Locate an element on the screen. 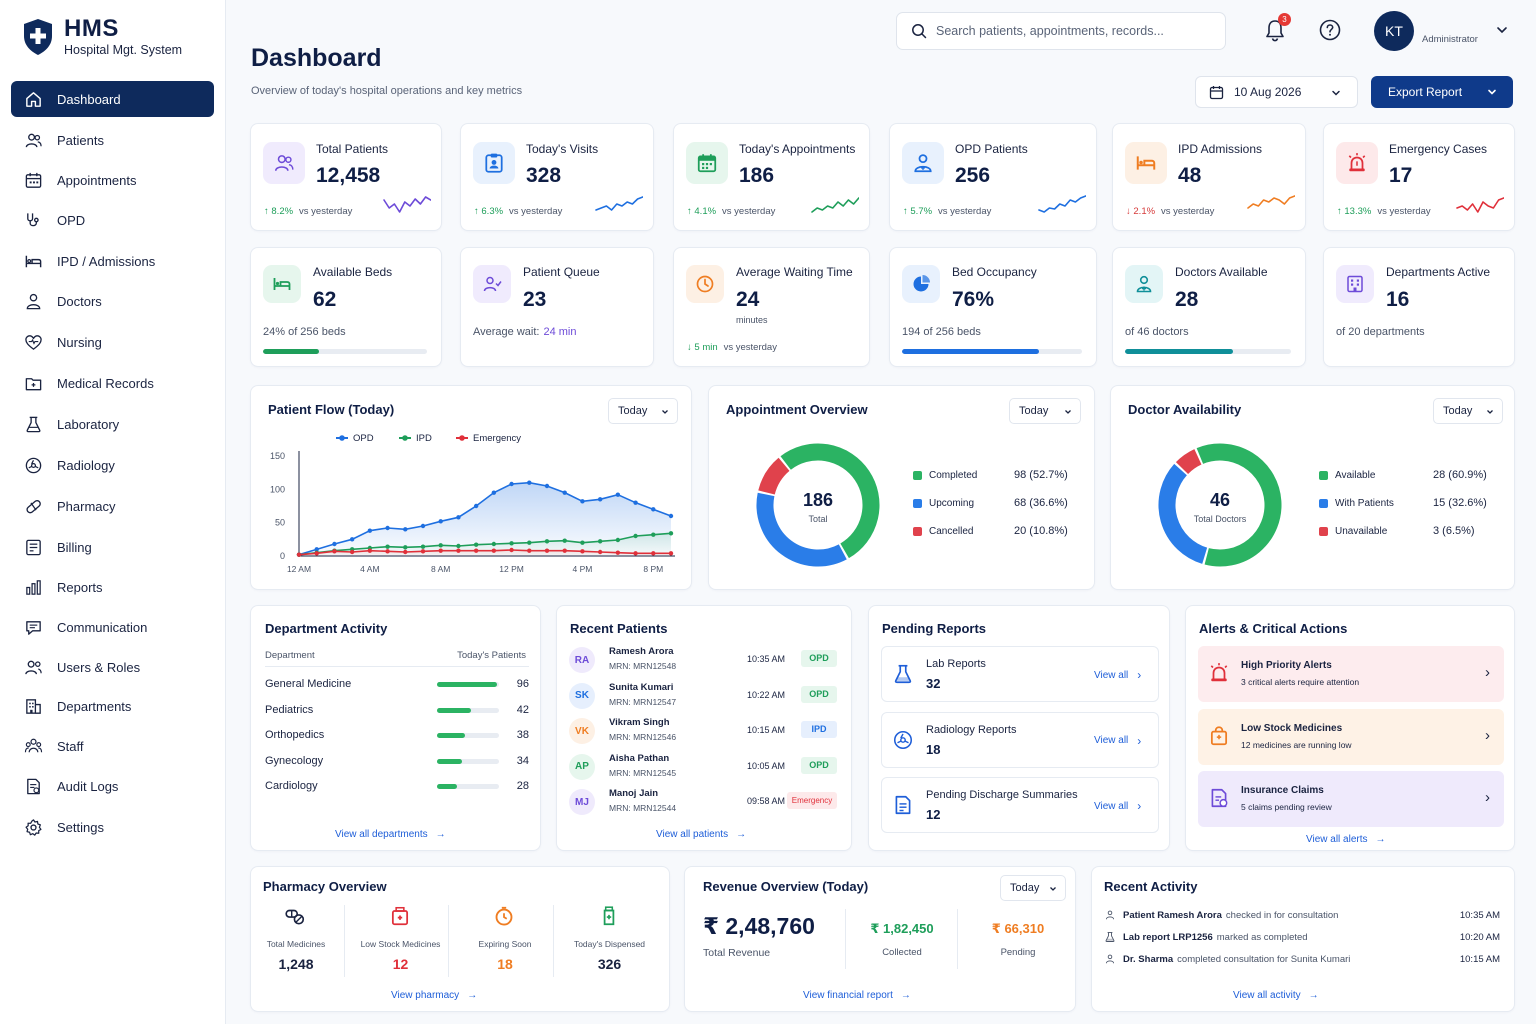 The width and height of the screenshot is (1536, 1024). table-row: Cardiology 28 is located at coordinates (397, 788).